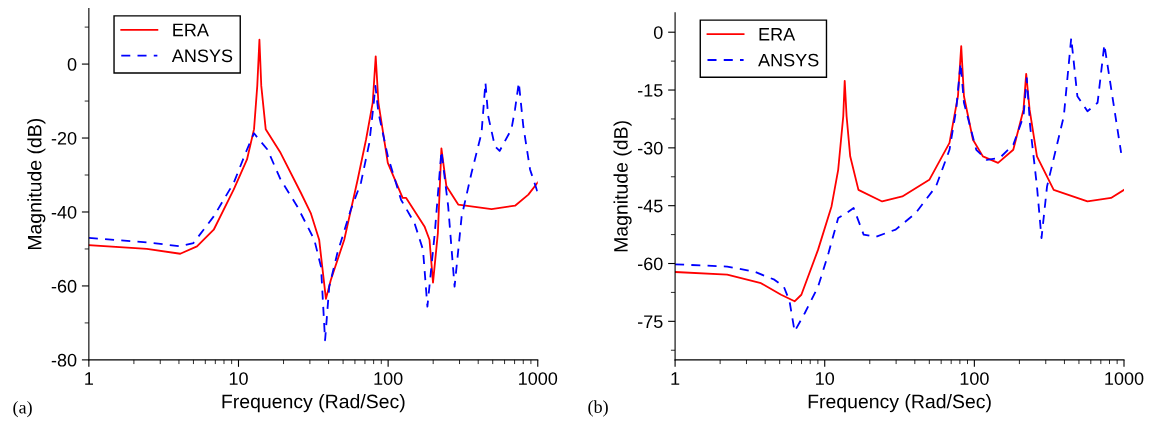 Image resolution: width=1154 pixels, height=431 pixels. Describe the element at coordinates (650, 148) in the screenshot. I see `y-tick-label: -30` at that location.